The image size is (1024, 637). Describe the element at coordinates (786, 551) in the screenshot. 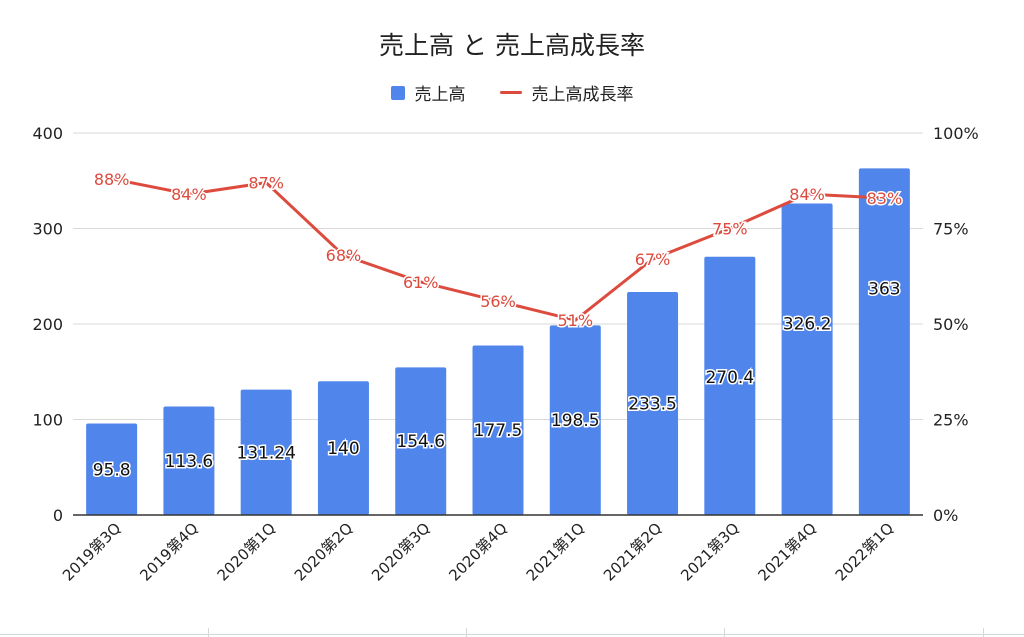

I see `x-tick-label: 2021第4Q` at that location.